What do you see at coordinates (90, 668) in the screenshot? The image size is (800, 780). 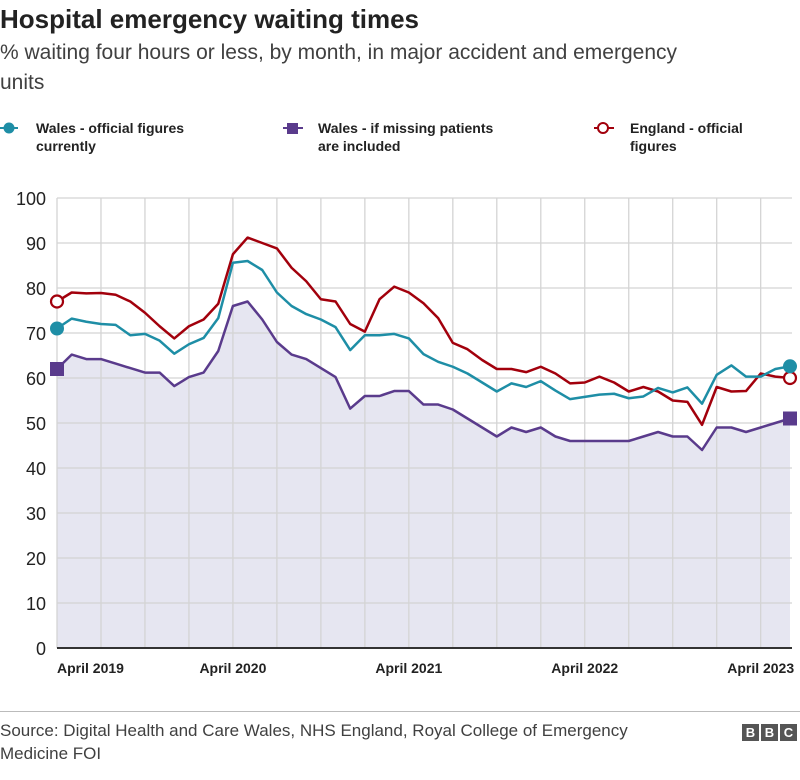 I see `x-tick-label: April 2019` at bounding box center [90, 668].